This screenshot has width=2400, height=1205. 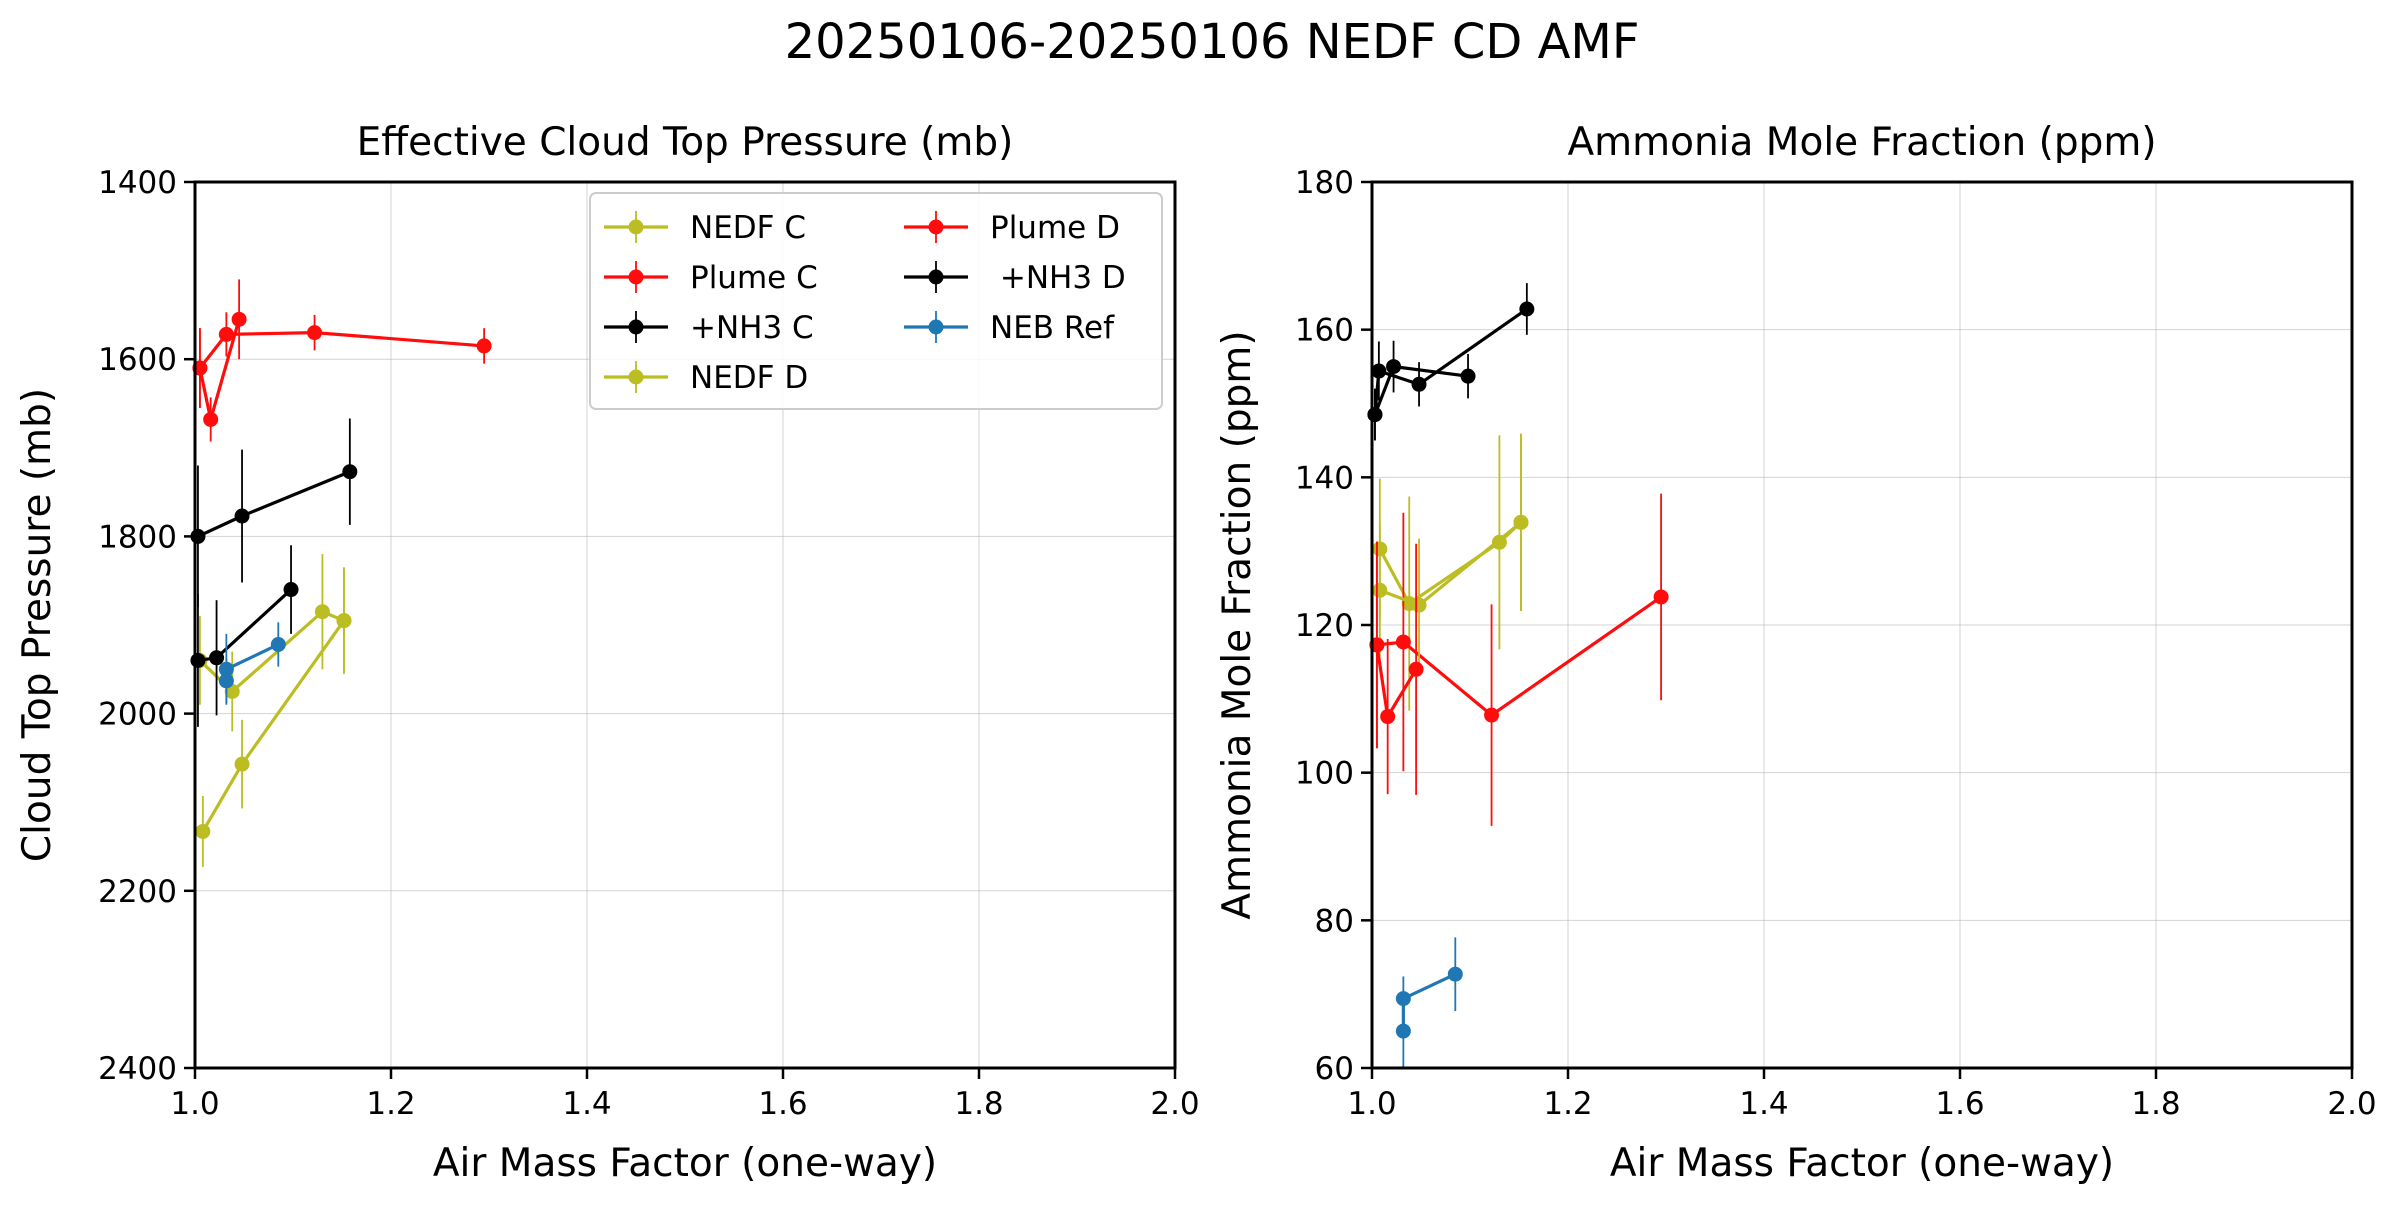 I want to click on y-tick-label: 100, so click(x=1324, y=774).